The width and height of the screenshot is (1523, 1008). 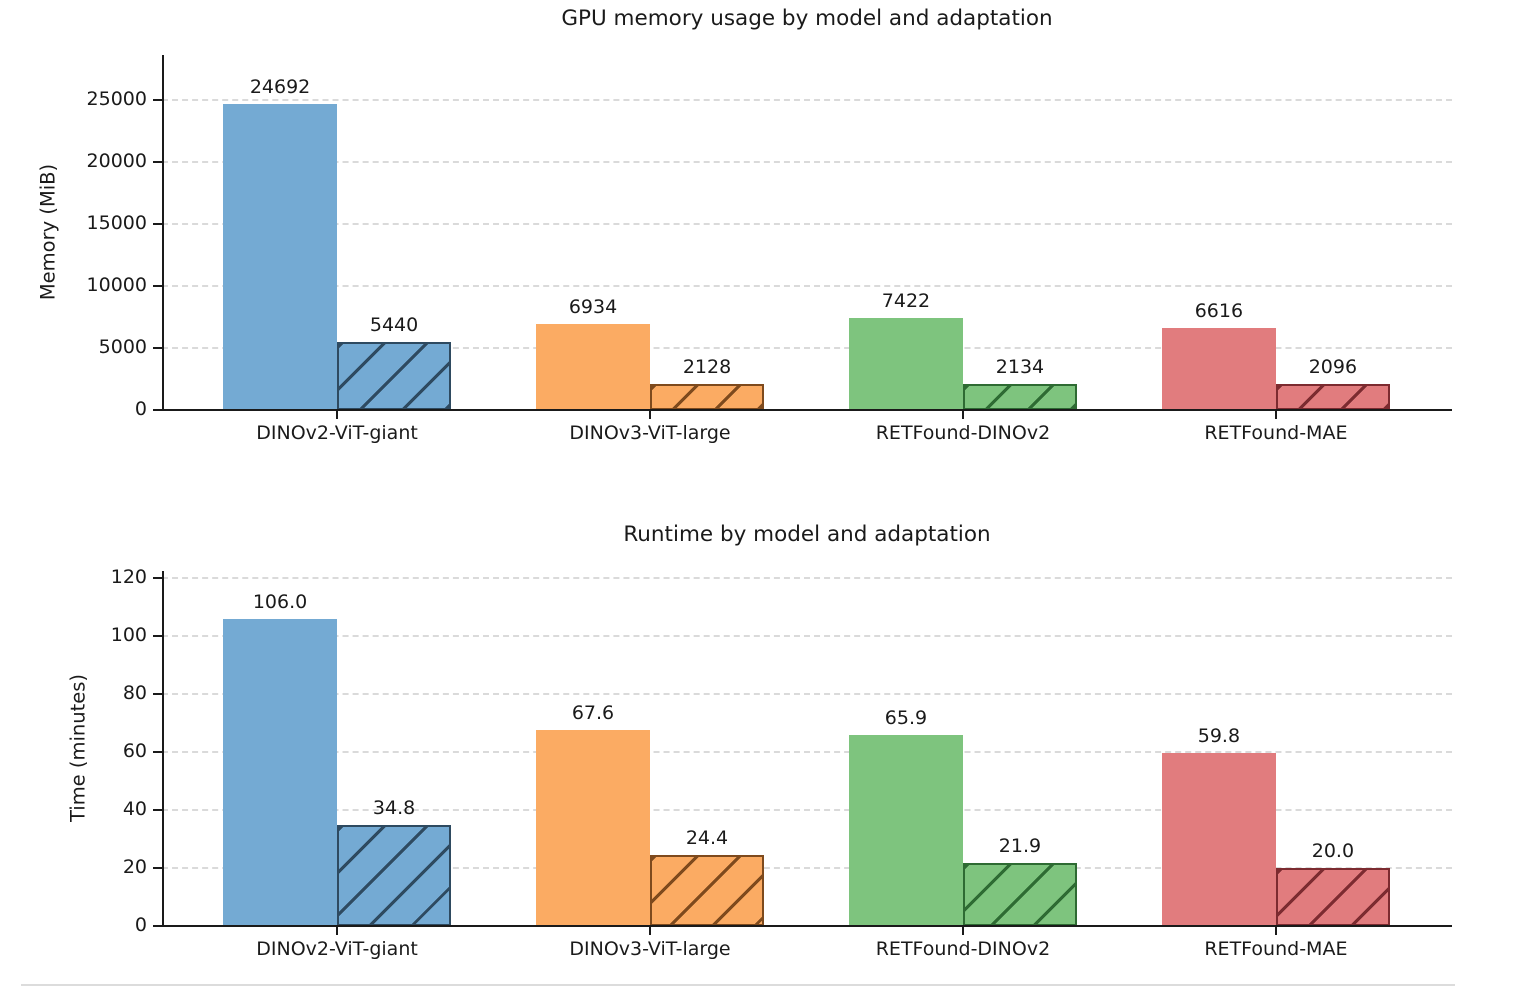 I want to click on y-tick-label: 120, so click(x=128, y=577).